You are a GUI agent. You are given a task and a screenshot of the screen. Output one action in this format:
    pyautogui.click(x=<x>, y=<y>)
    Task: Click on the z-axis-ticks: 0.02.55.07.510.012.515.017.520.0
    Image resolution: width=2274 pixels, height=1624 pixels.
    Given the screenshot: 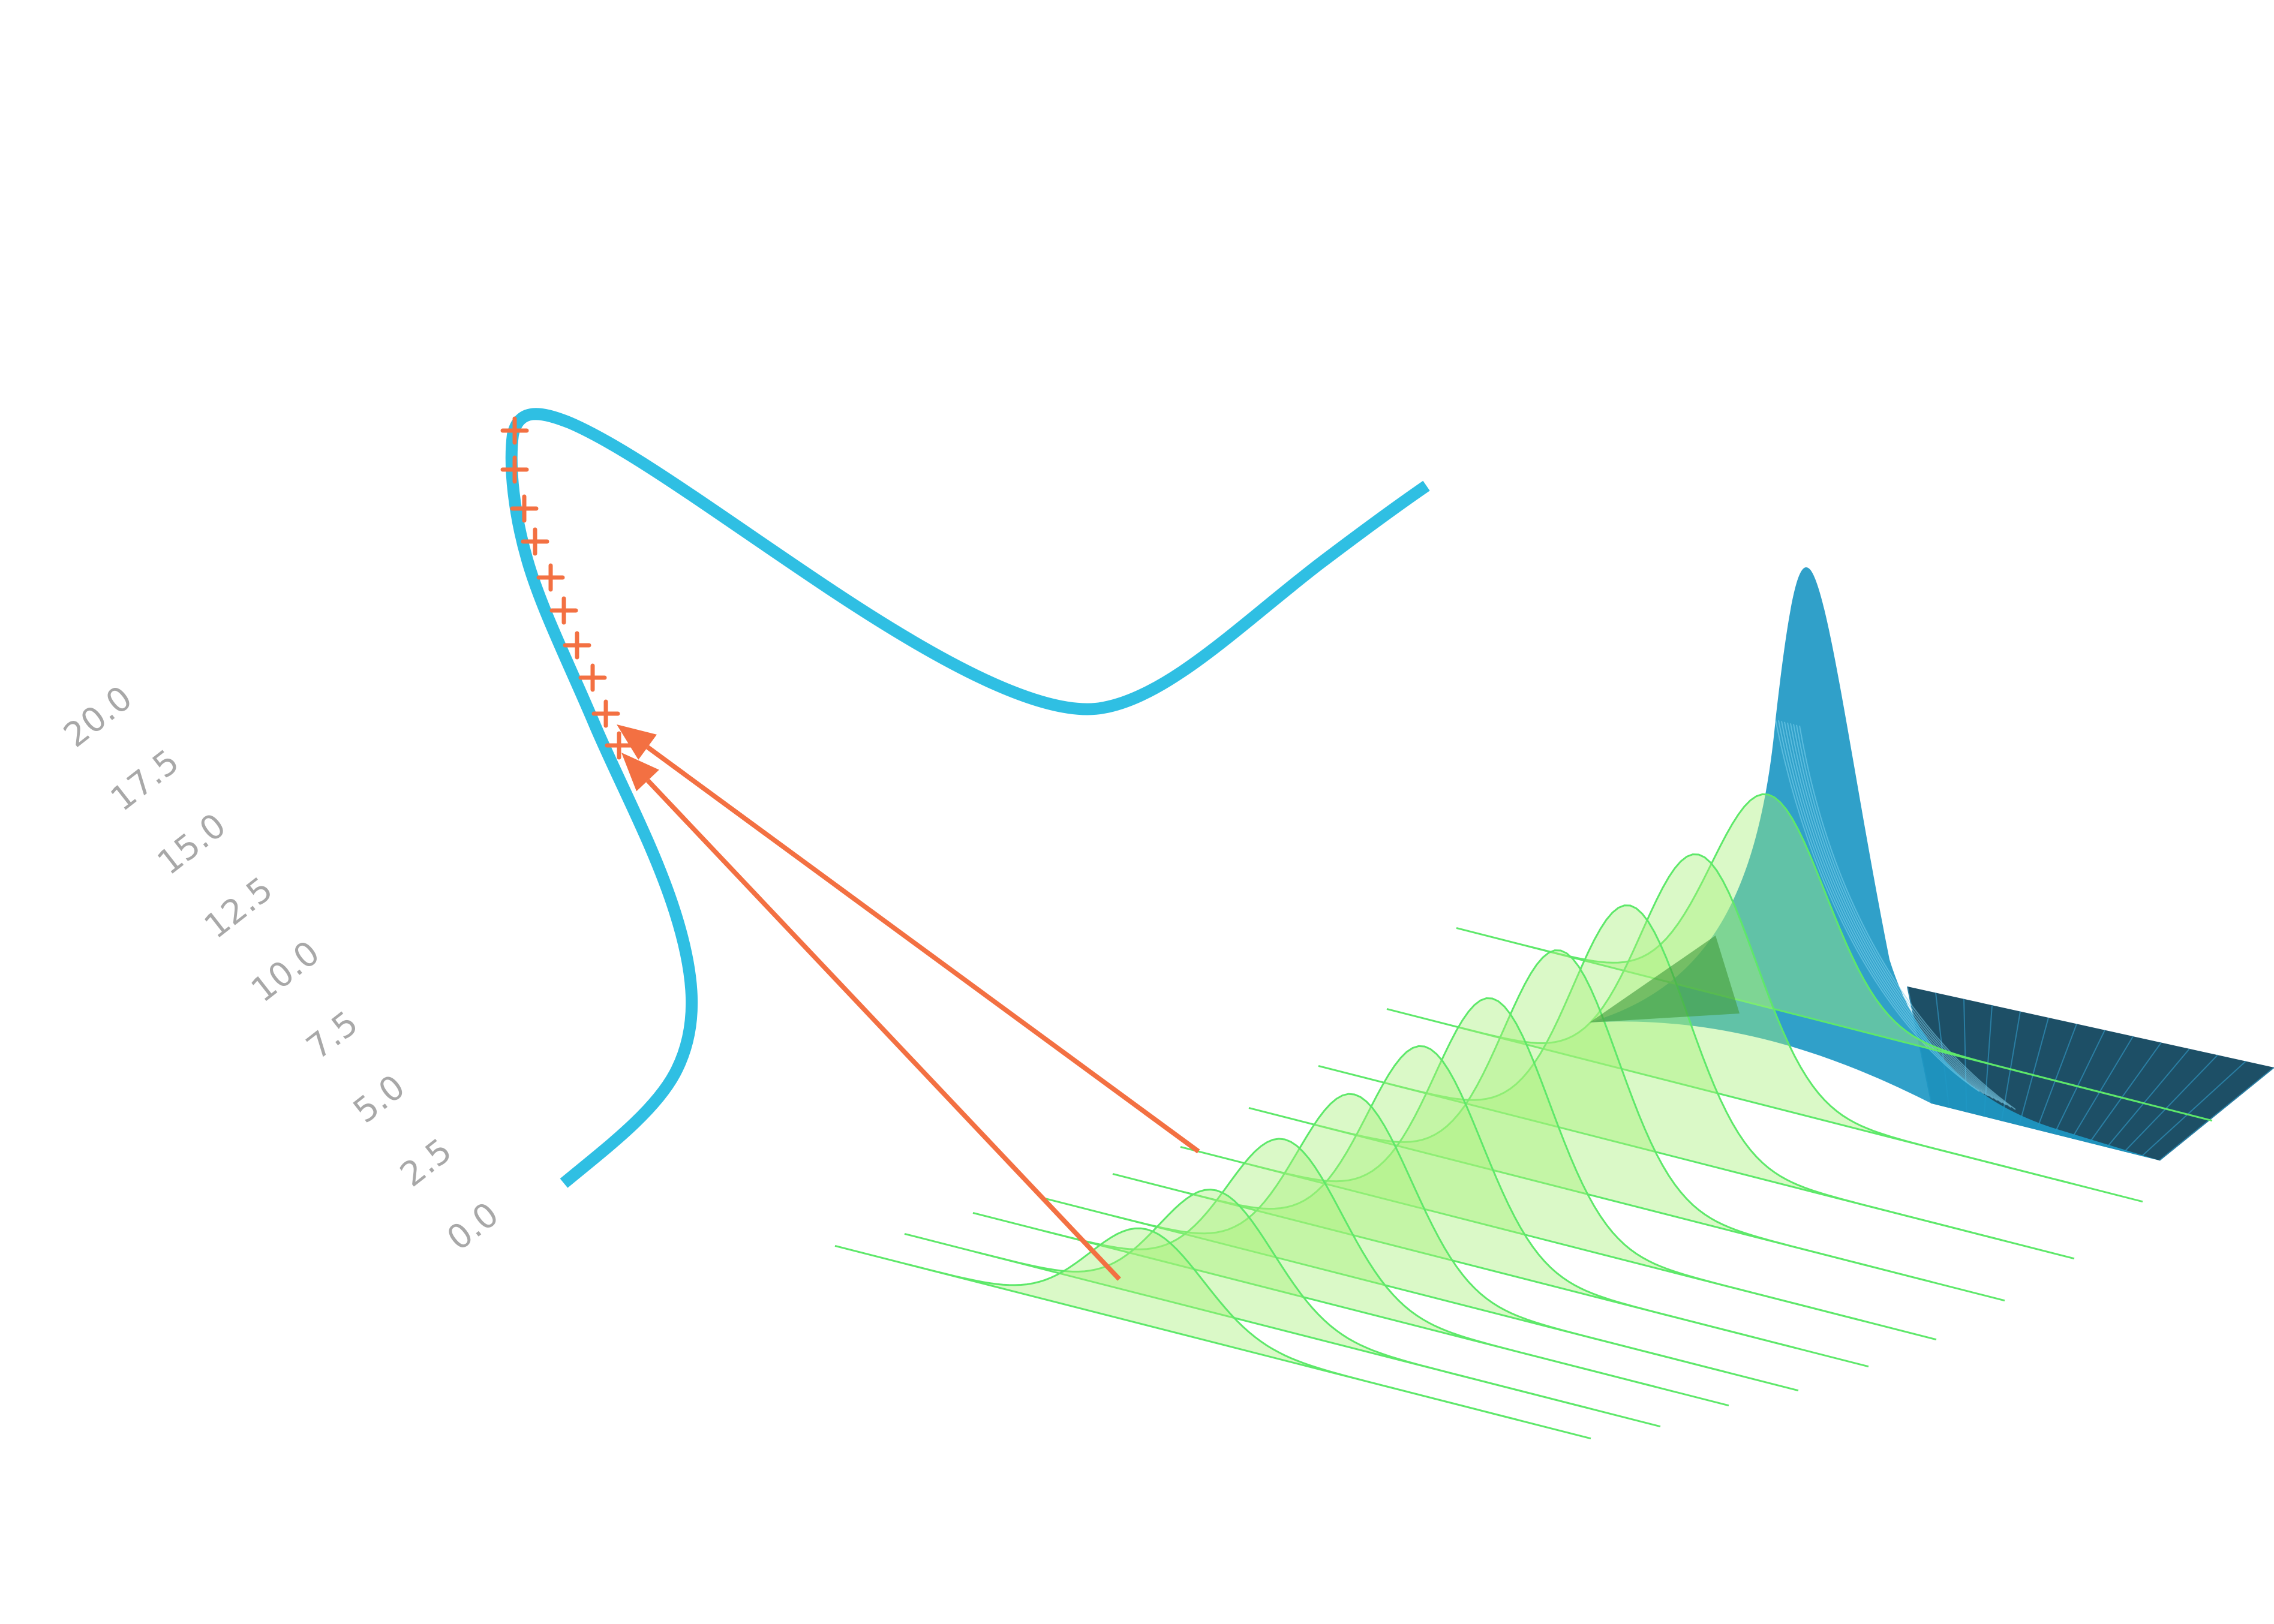 What is the action you would take?
    pyautogui.click(x=281, y=968)
    